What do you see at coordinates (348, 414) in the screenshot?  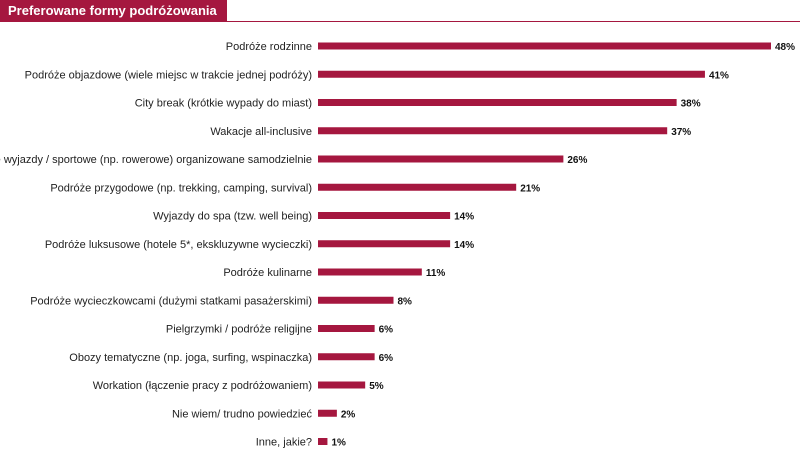 I see `value-label: 2%` at bounding box center [348, 414].